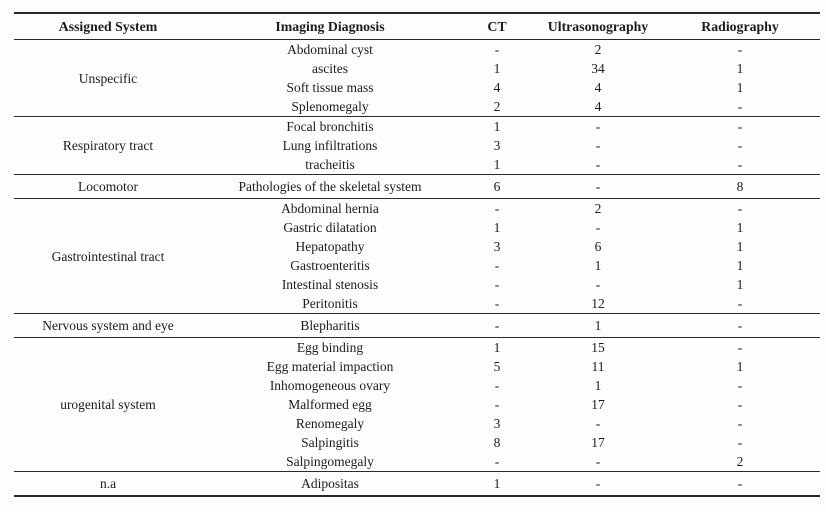  Describe the element at coordinates (330, 347) in the screenshot. I see `diagnosis-cell: Egg binding` at that location.